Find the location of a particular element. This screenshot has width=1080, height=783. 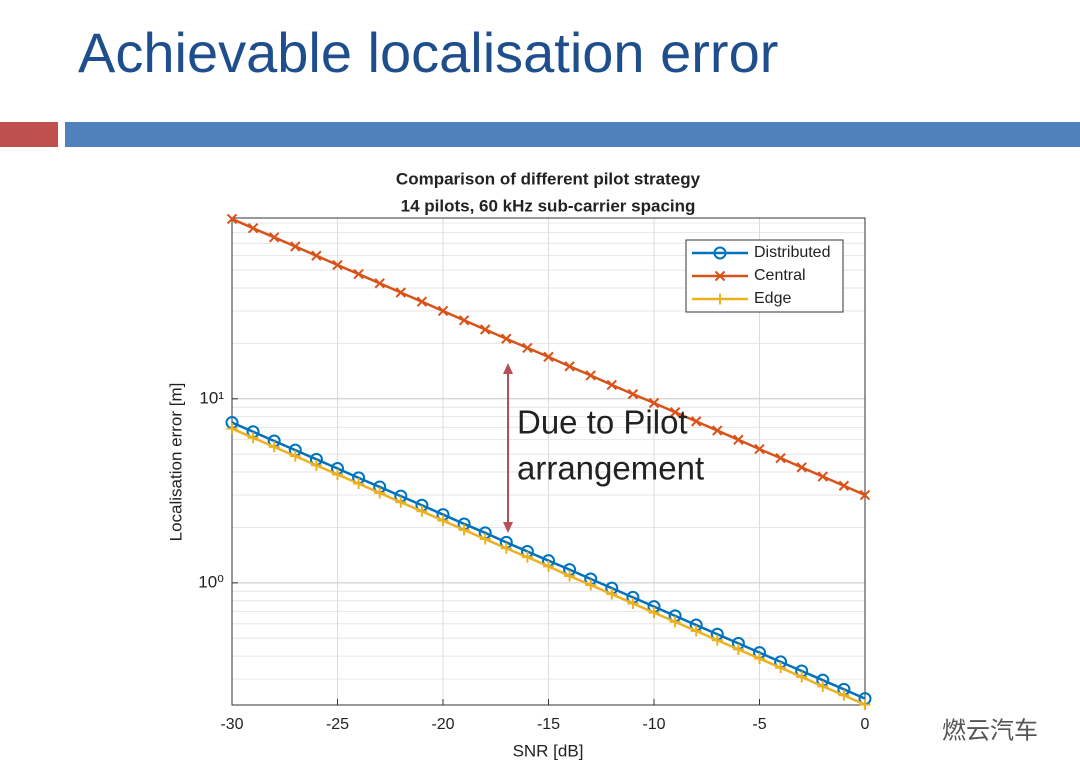

x-tick-label: 0 is located at coordinates (865, 724).